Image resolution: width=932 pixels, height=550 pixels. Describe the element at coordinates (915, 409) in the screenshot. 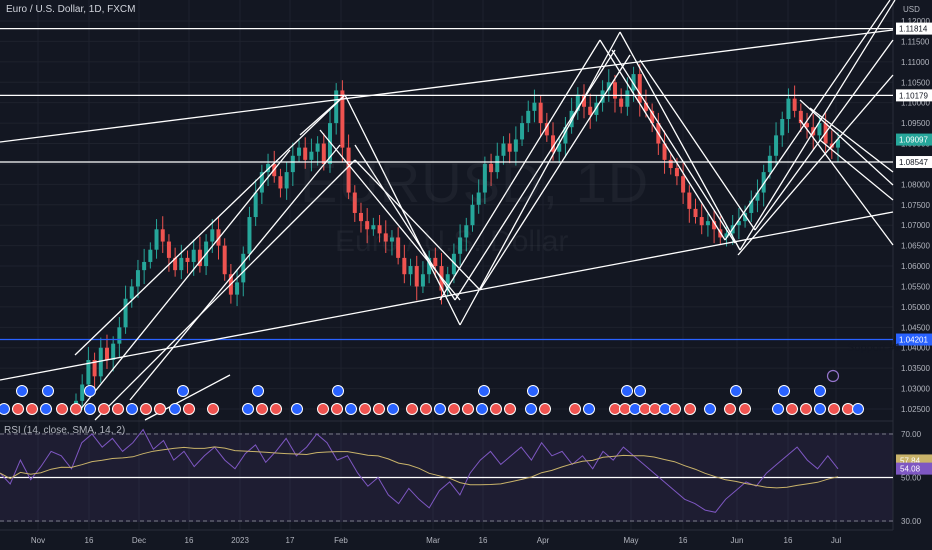

I see `y-tick-label: 1.02500` at that location.